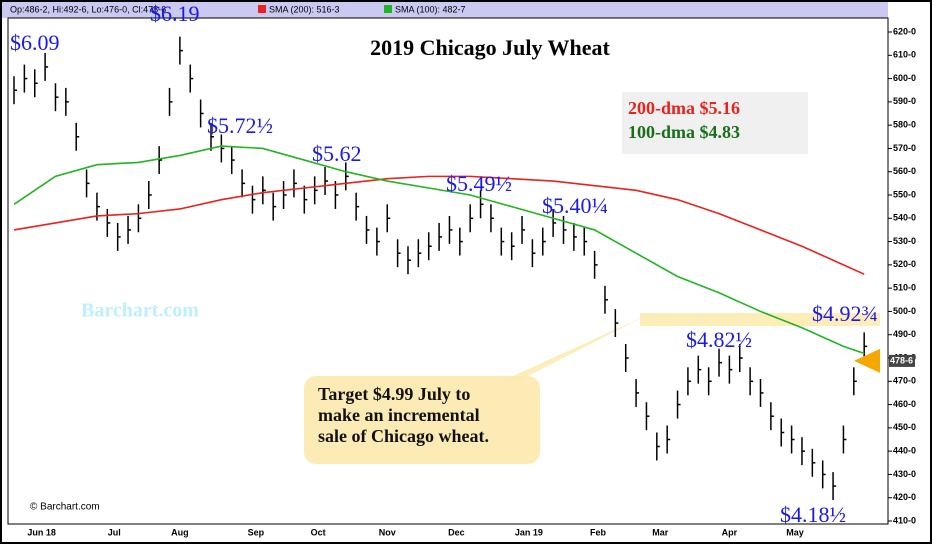 Image resolution: width=932 pixels, height=544 pixels. Describe the element at coordinates (41, 532) in the screenshot. I see `x-tick-label: Jun 18` at that location.